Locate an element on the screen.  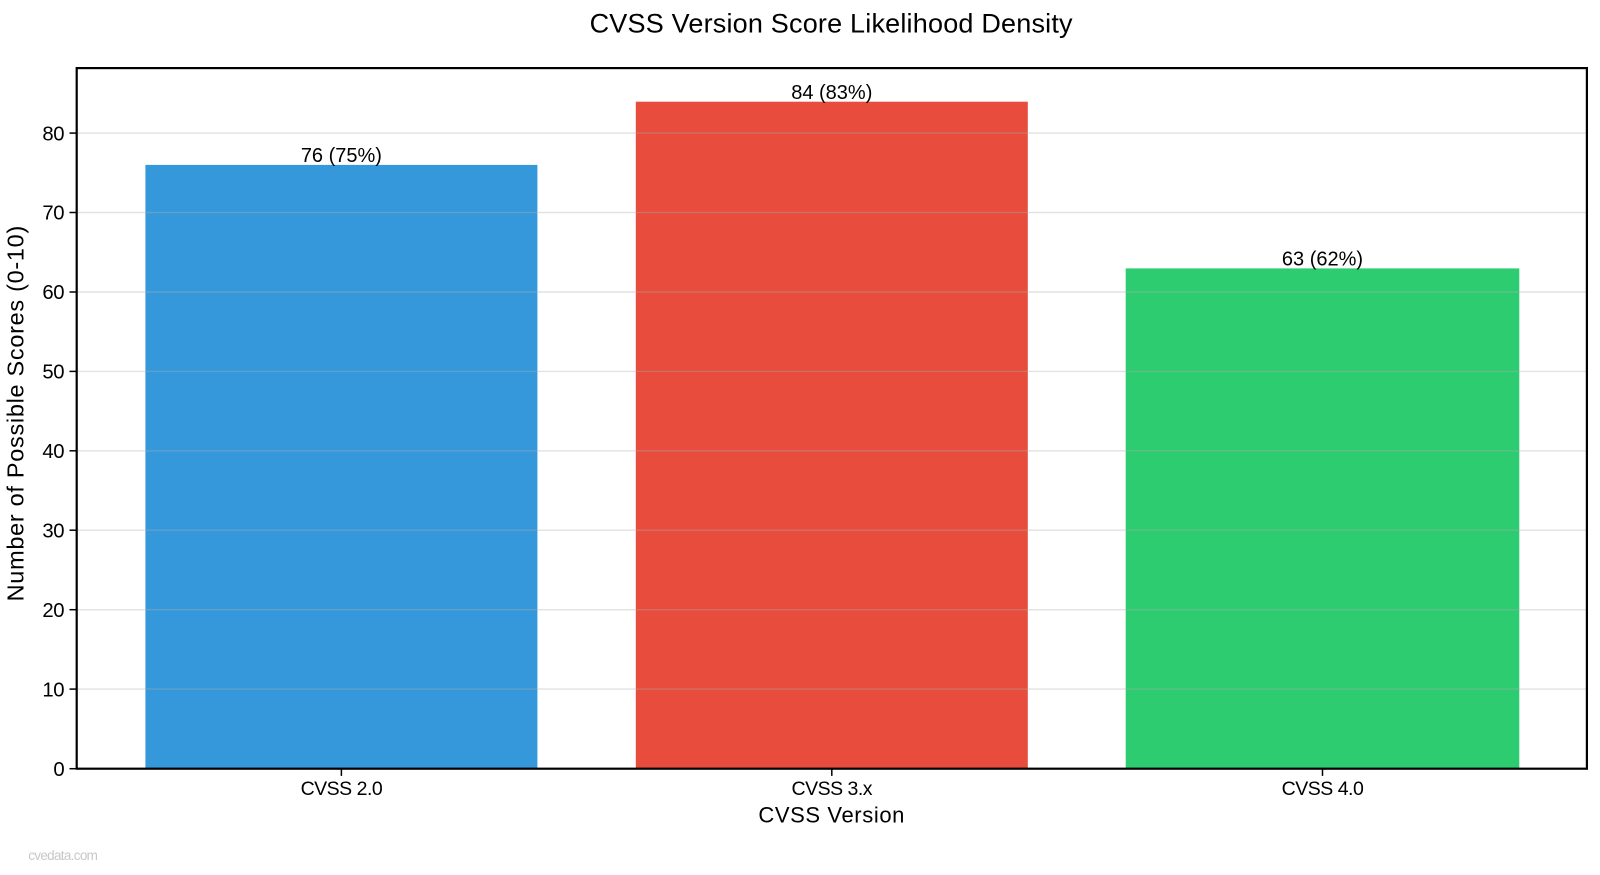
svg-text: 10 is located at coordinates (53, 690).